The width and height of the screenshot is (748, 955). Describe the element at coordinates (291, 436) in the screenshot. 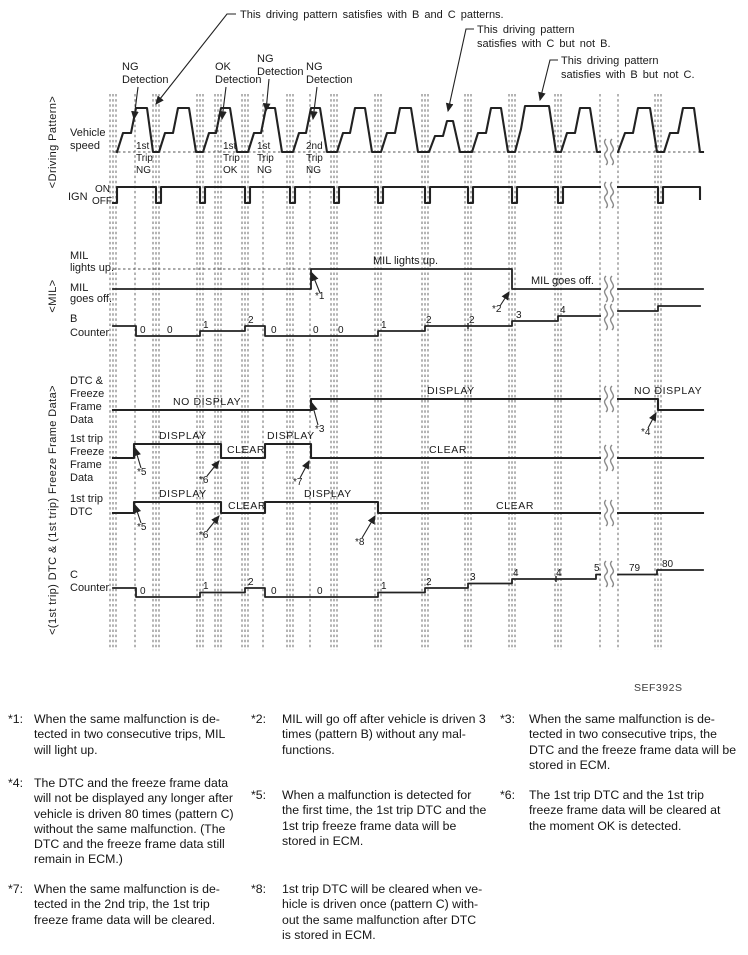

I see `ff-display2-text: DISPLAY` at that location.